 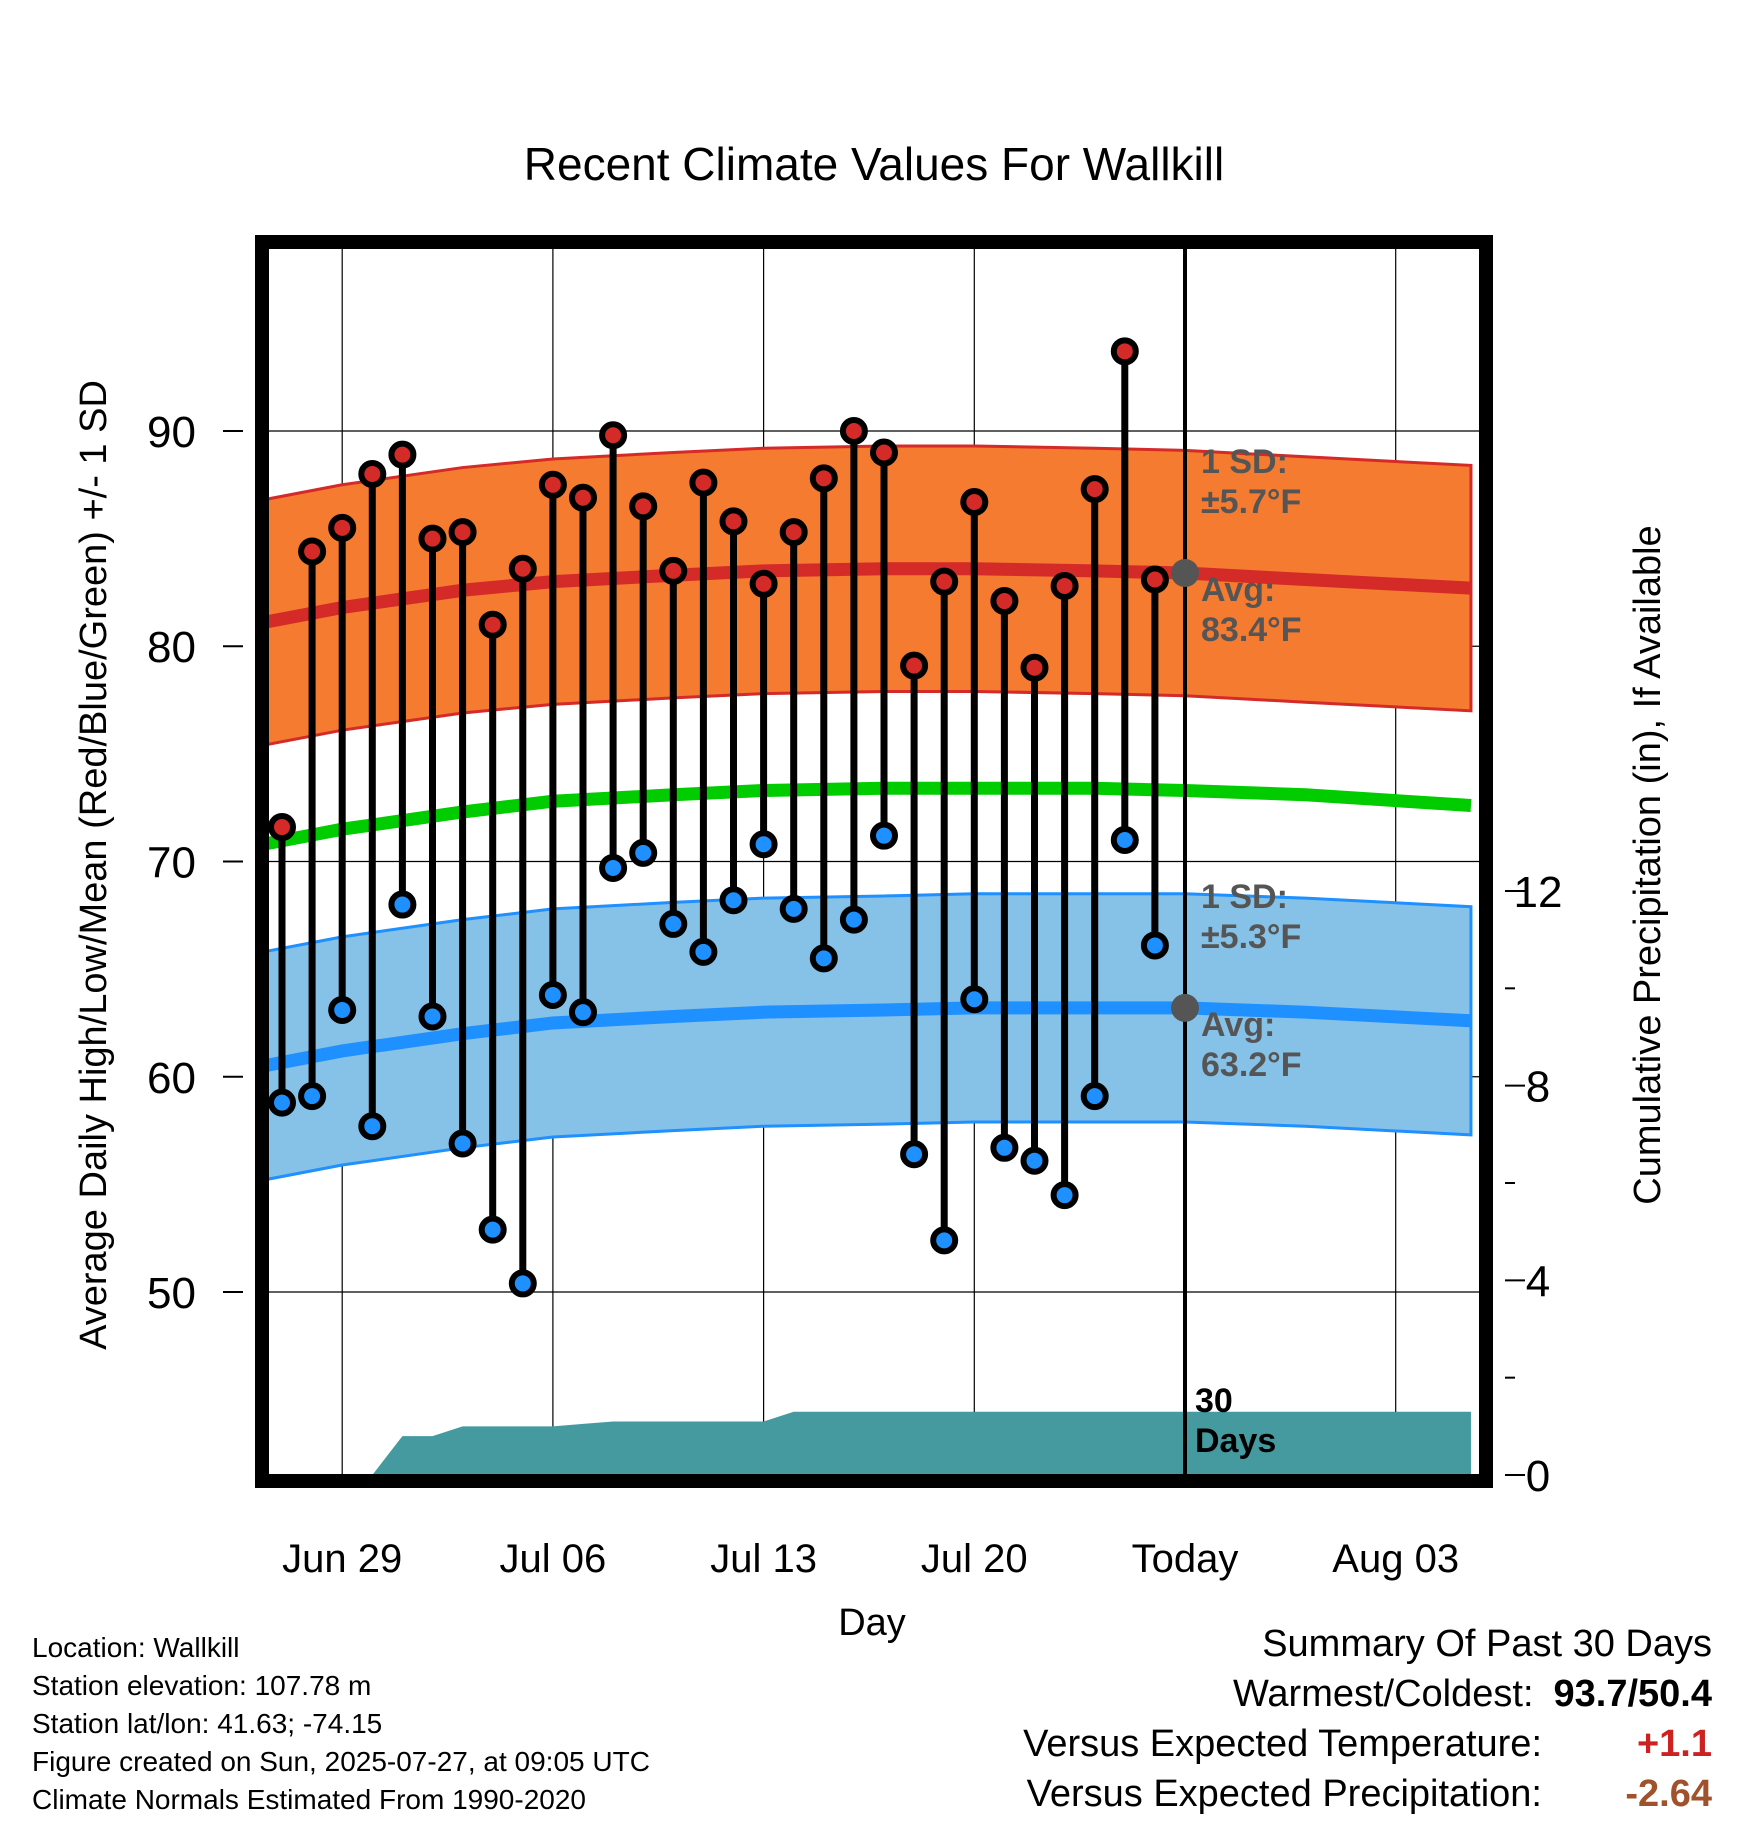 I want to click on y2-tick-label: 8, so click(x=1538, y=1087).